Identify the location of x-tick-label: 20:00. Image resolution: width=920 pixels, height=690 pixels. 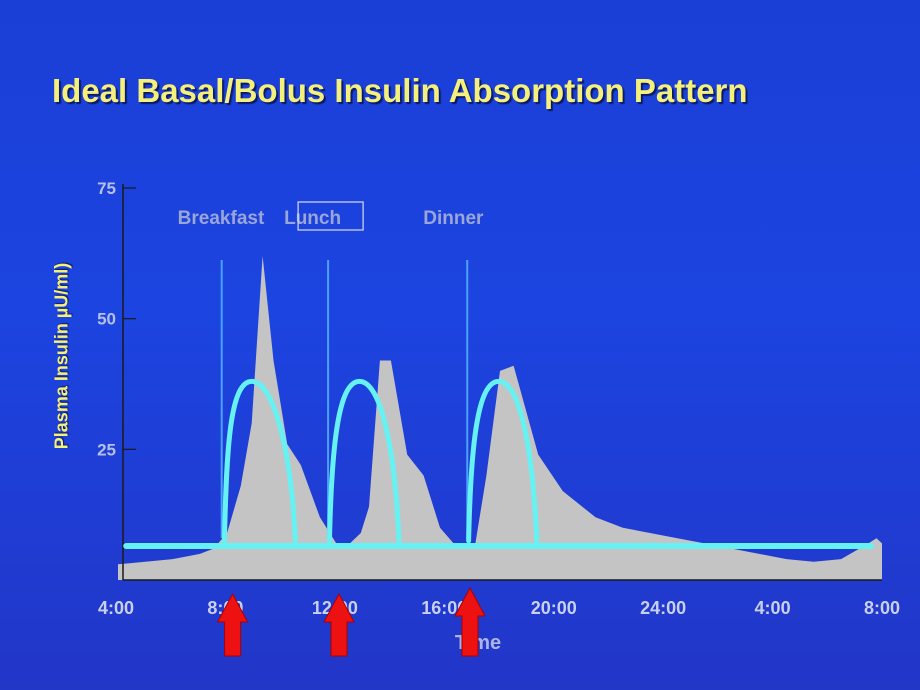
(554, 608).